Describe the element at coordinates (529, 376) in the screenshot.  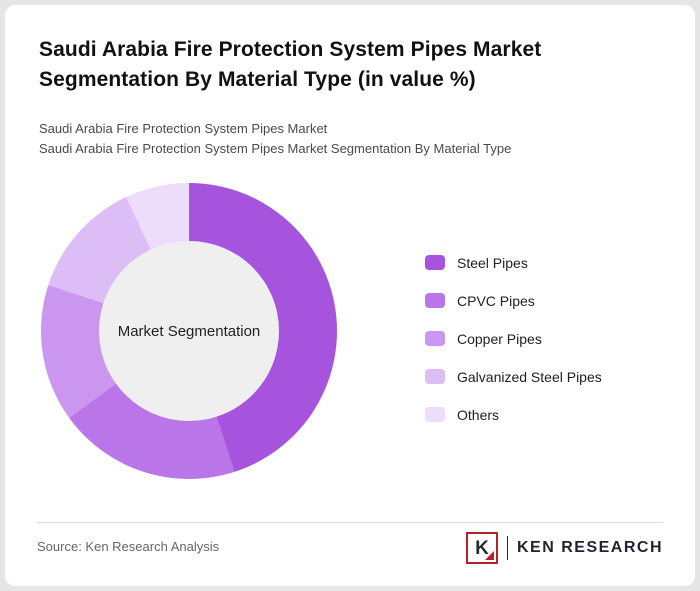
I see `legend-label: Galvanized Steel Pipes` at that location.